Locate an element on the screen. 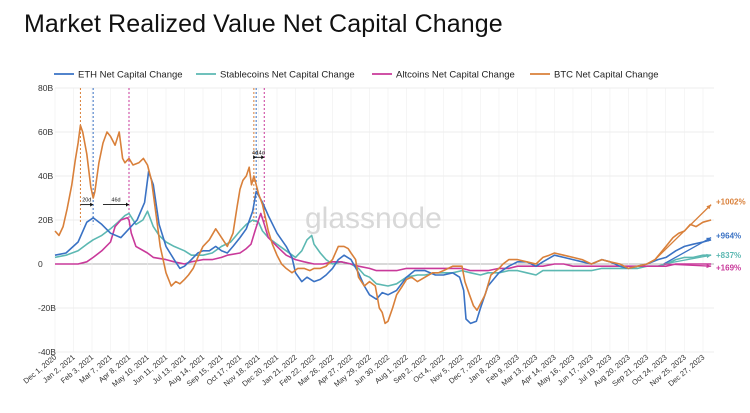 The height and width of the screenshot is (413, 750). series-end-label: +1002% is located at coordinates (731, 201).